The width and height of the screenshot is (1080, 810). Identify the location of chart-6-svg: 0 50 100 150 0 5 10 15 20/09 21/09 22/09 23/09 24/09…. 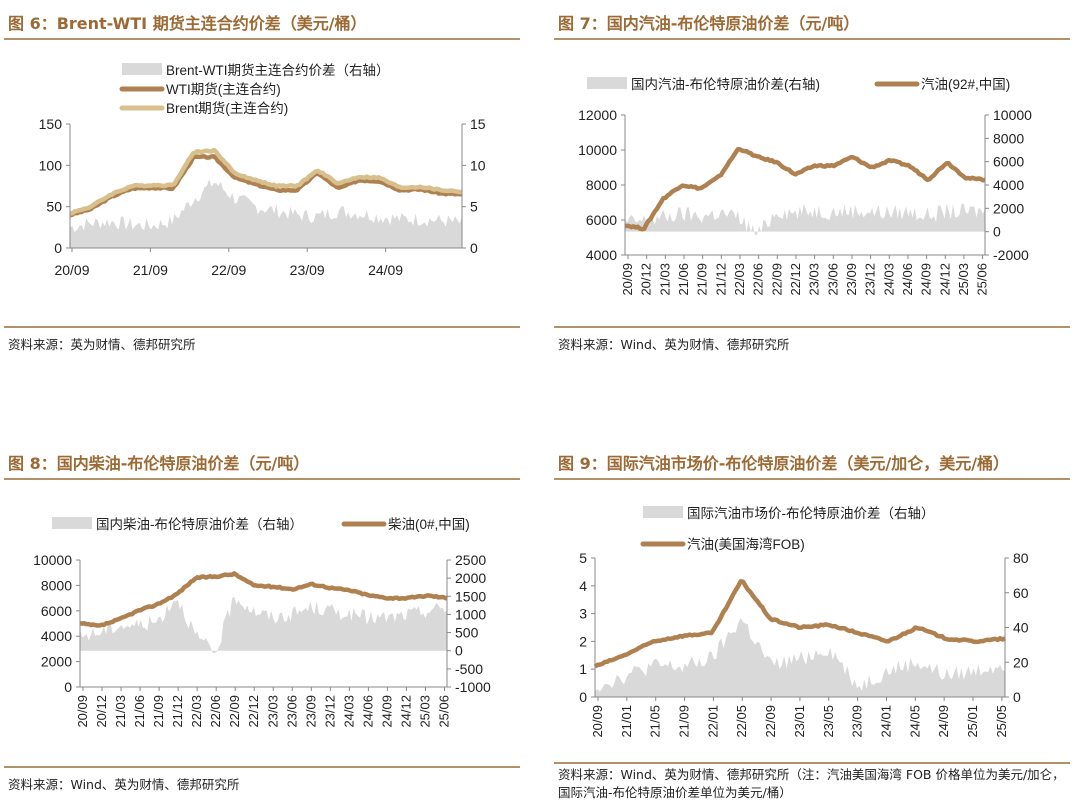
(262, 170).